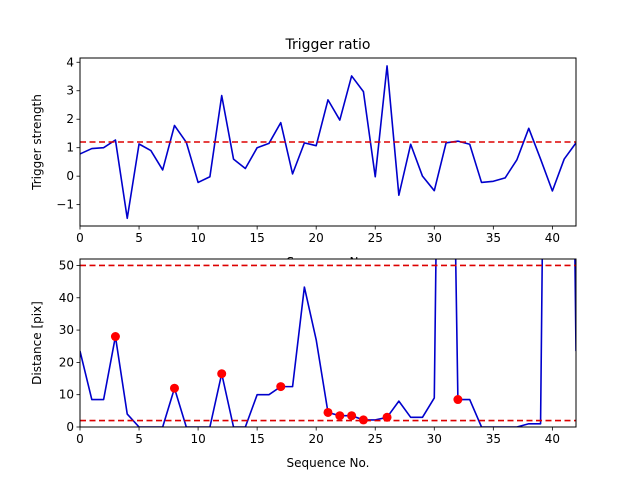 This screenshot has height=480, width=640. Describe the element at coordinates (66, 330) in the screenshot. I see `y-tick-label: 30` at that location.